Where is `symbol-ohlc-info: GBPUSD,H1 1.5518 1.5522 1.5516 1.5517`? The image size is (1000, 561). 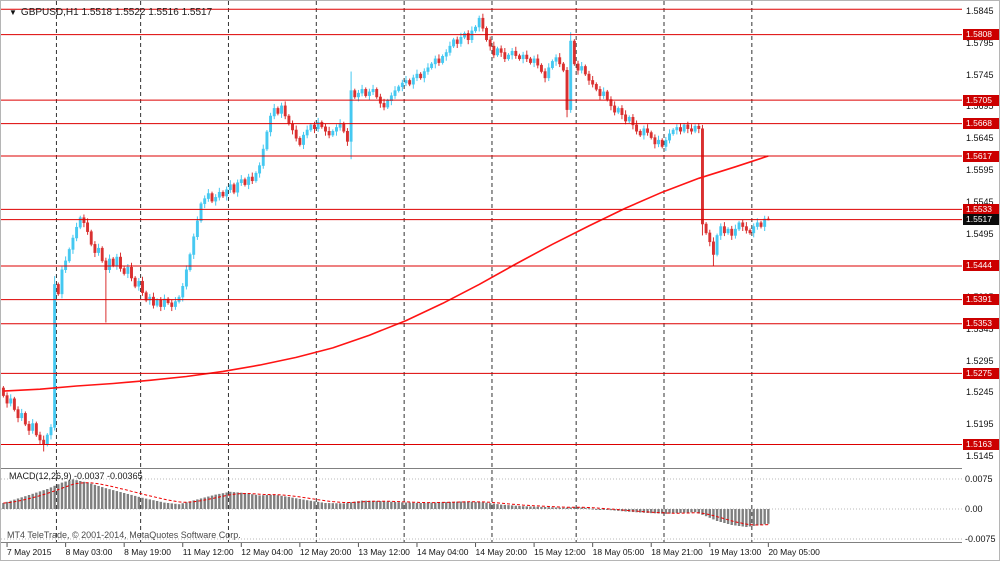 symbol-ohlc-info: GBPUSD,H1 1.5518 1.5522 1.5516 1.5517 is located at coordinates (116, 12).